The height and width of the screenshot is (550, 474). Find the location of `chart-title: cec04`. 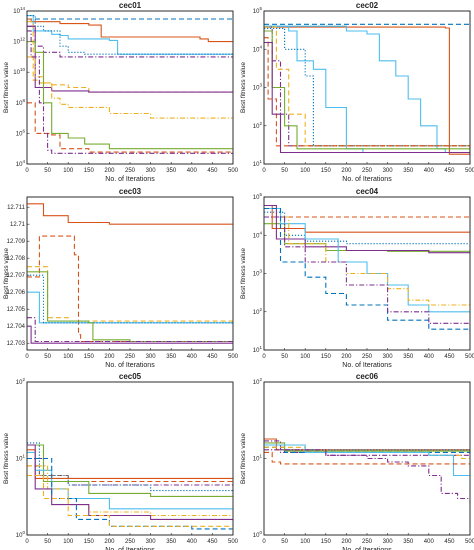

chart-title: cec04 is located at coordinates (367, 191).